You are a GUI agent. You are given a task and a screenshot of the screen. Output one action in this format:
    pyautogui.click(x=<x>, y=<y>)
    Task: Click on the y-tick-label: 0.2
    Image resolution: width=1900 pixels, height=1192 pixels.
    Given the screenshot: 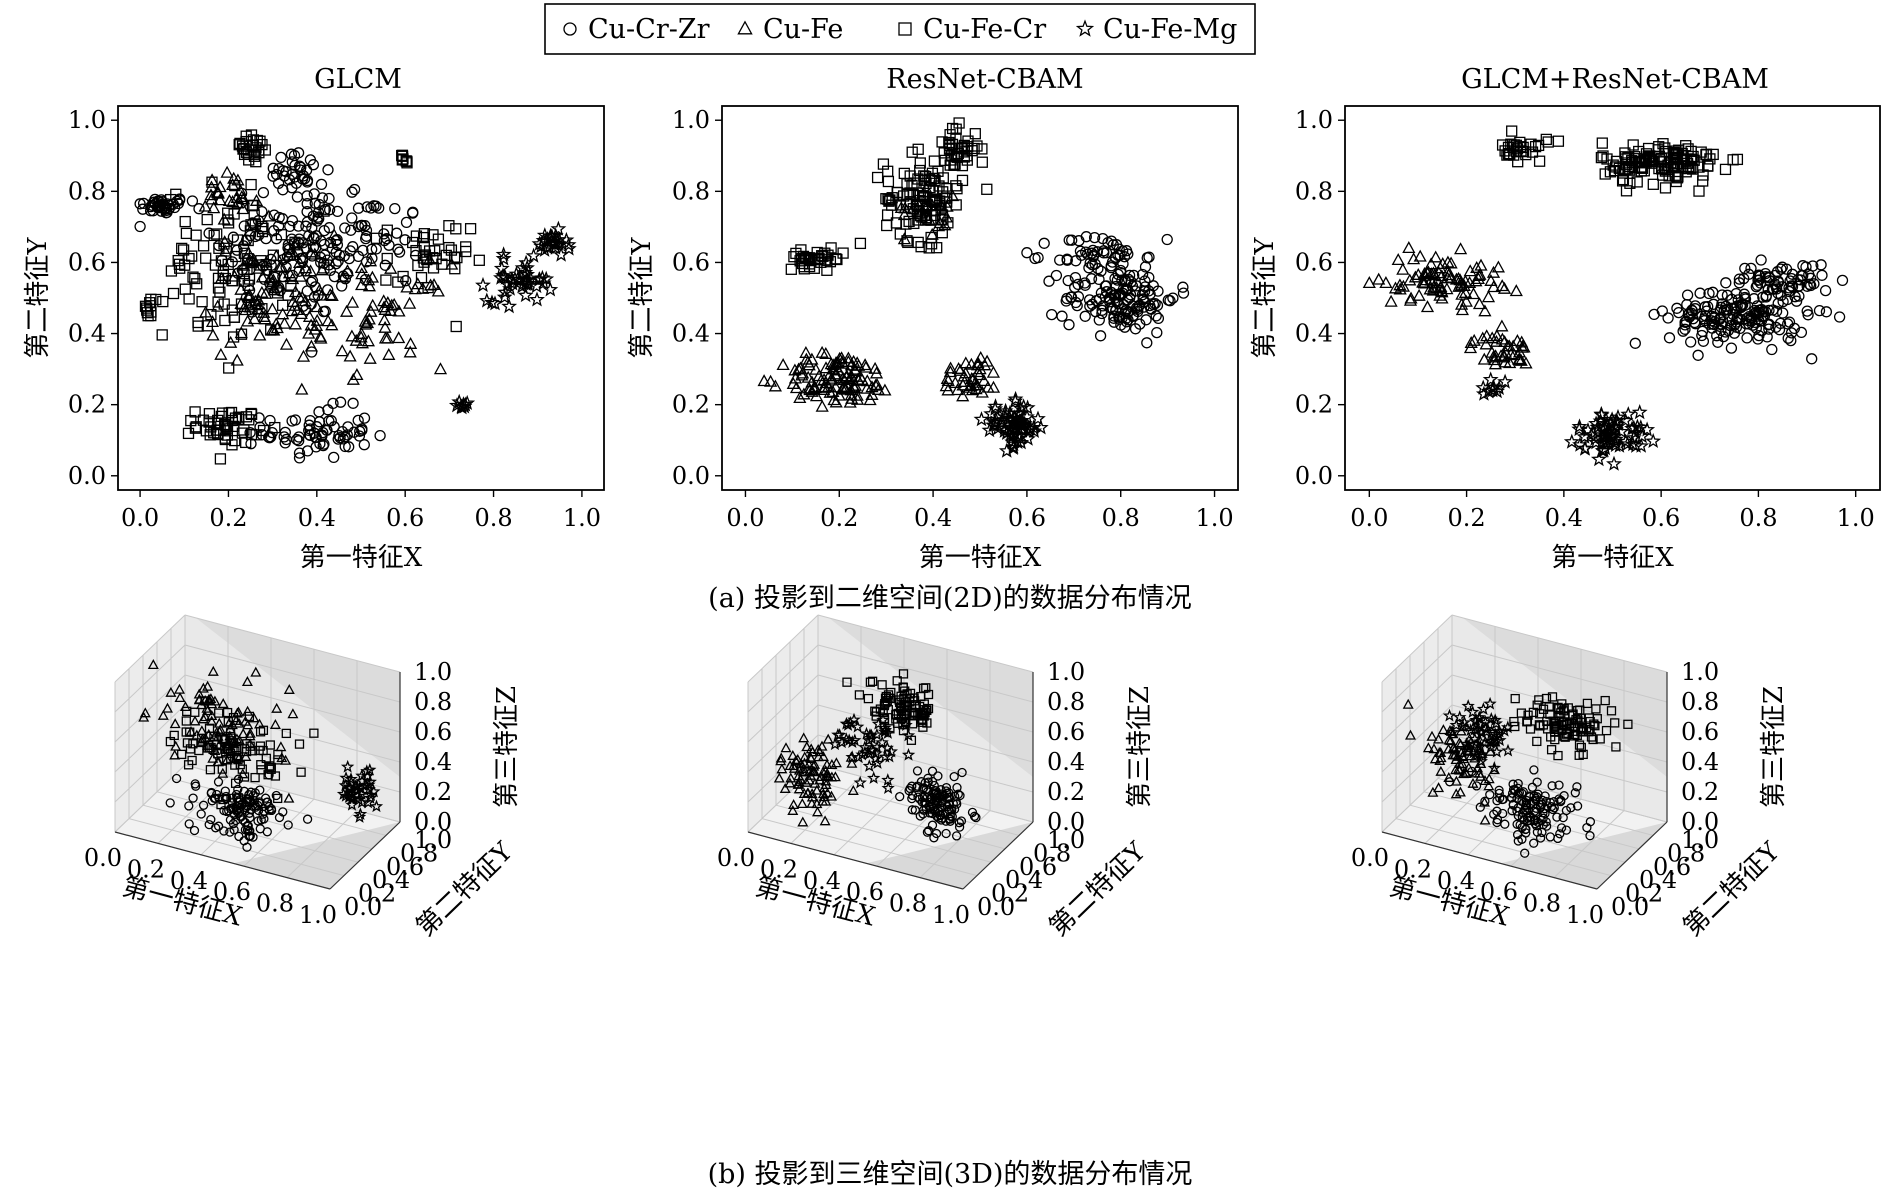 What is the action you would take?
    pyautogui.click(x=691, y=405)
    